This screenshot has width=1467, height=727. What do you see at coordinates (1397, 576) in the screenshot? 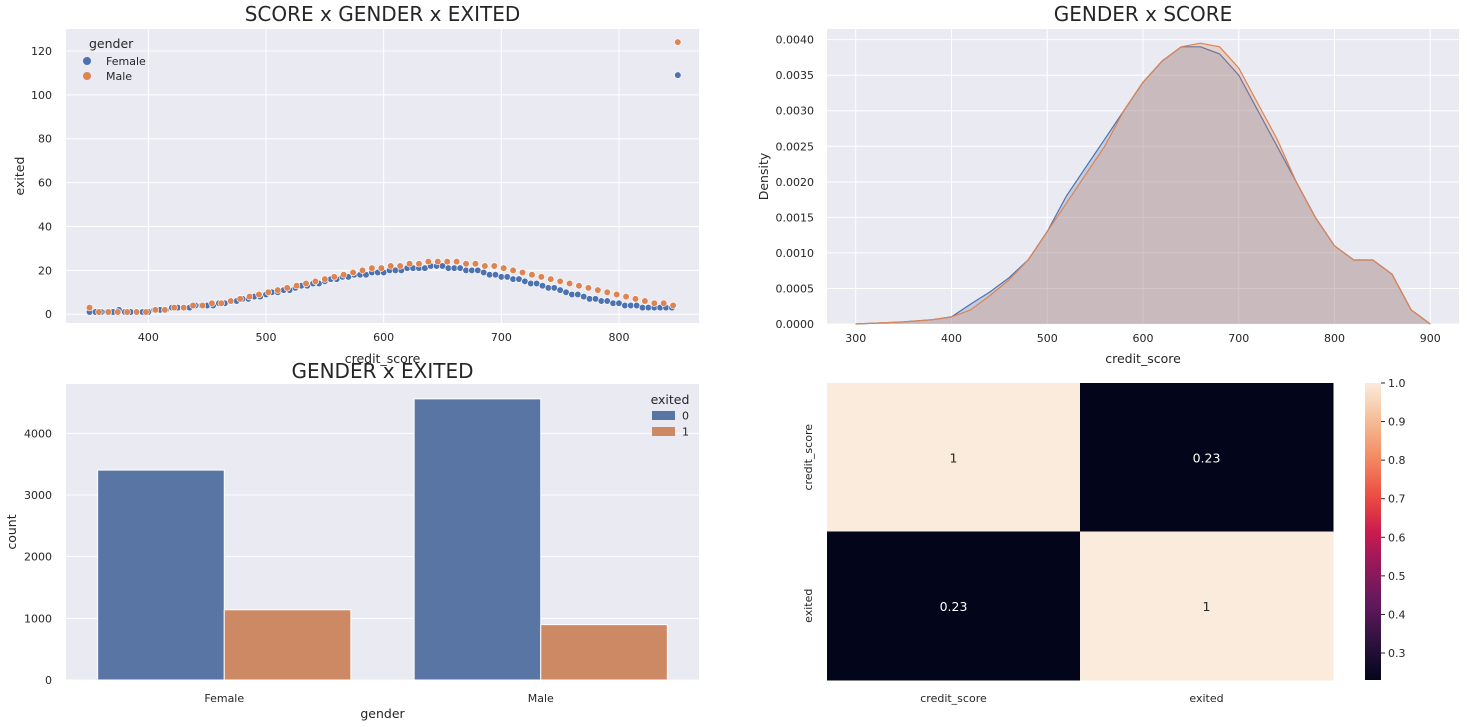
I see `colorbar-tick-label: 0.5` at bounding box center [1397, 576].